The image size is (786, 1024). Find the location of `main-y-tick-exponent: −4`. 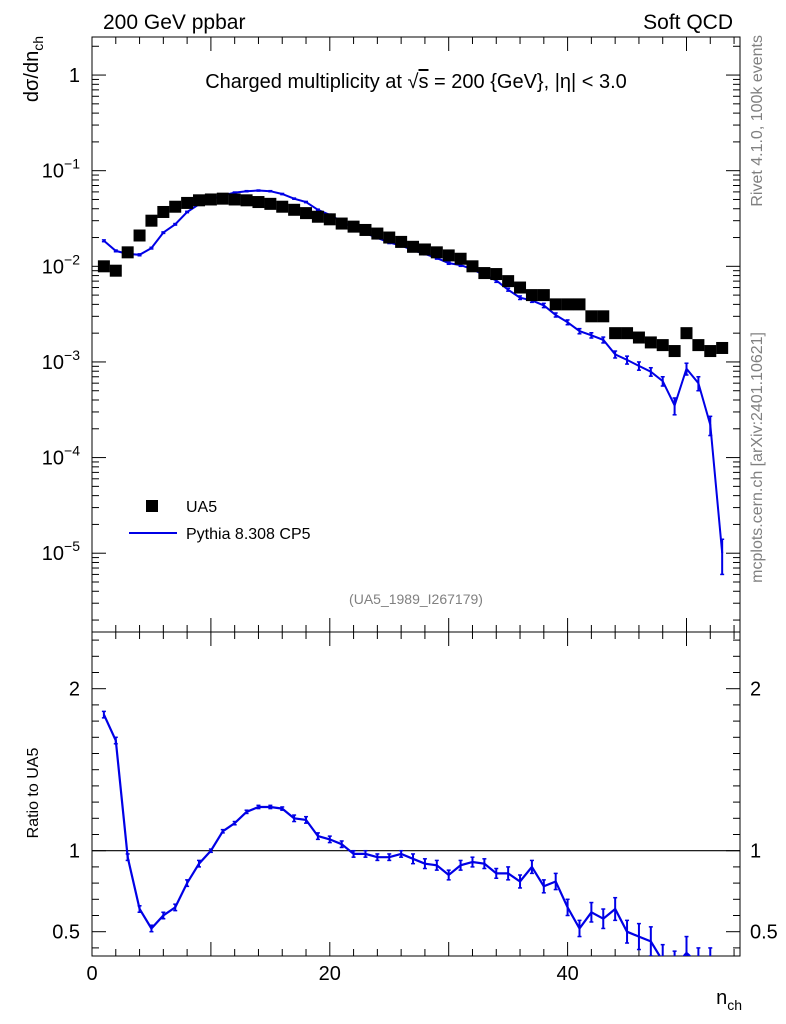

main-y-tick-exponent: −4 is located at coordinates (72, 451).